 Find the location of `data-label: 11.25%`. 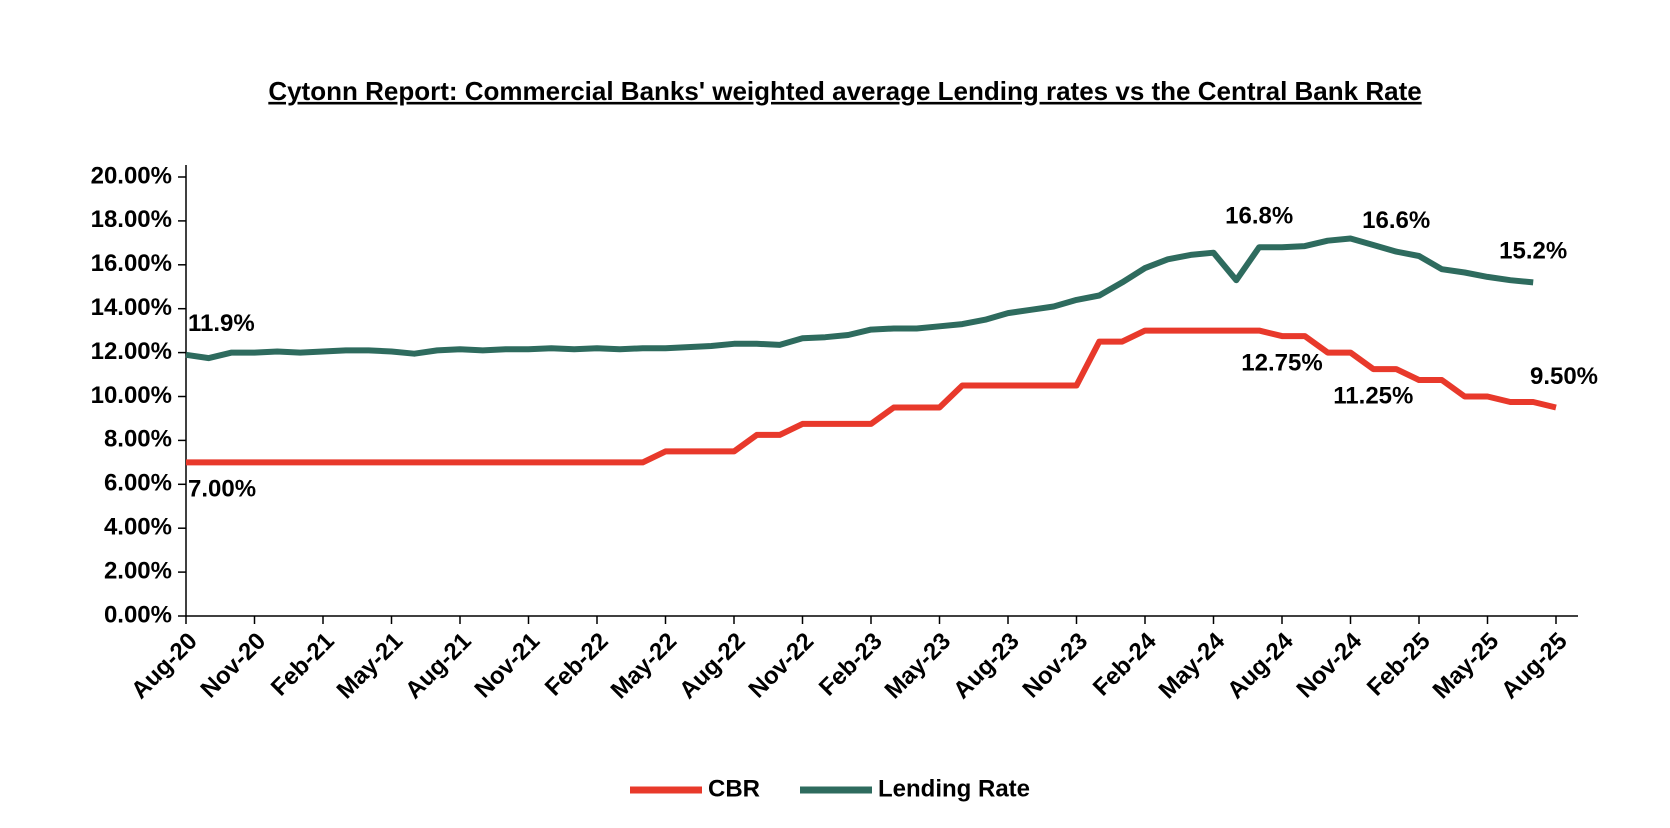

data-label: 11.25% is located at coordinates (1373, 395).